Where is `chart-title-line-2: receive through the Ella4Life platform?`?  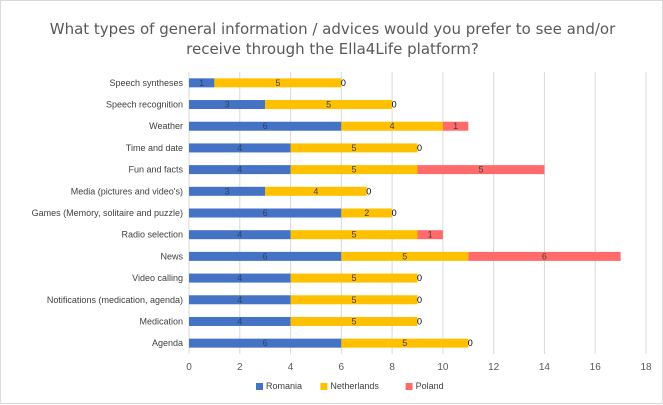
chart-title-line-2: receive through the Ella4Life platform? is located at coordinates (332, 49).